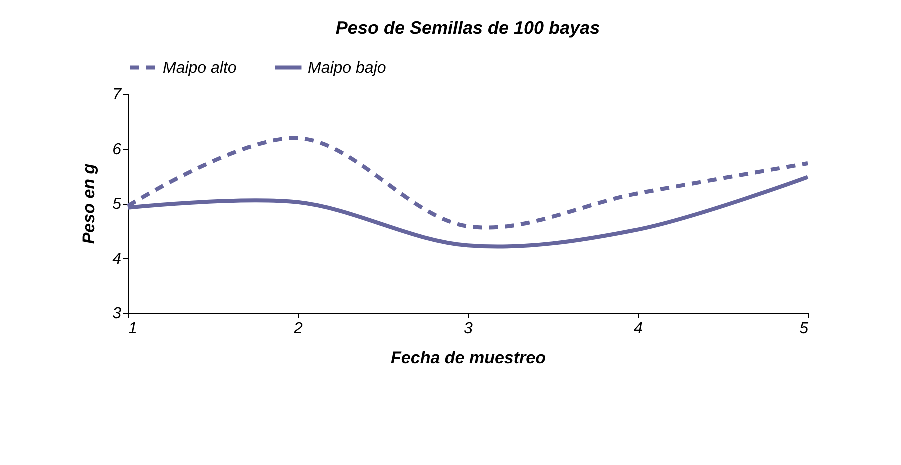 This screenshot has width=901, height=465. What do you see at coordinates (117, 259) in the screenshot?
I see `y-tick-label: 4` at bounding box center [117, 259].